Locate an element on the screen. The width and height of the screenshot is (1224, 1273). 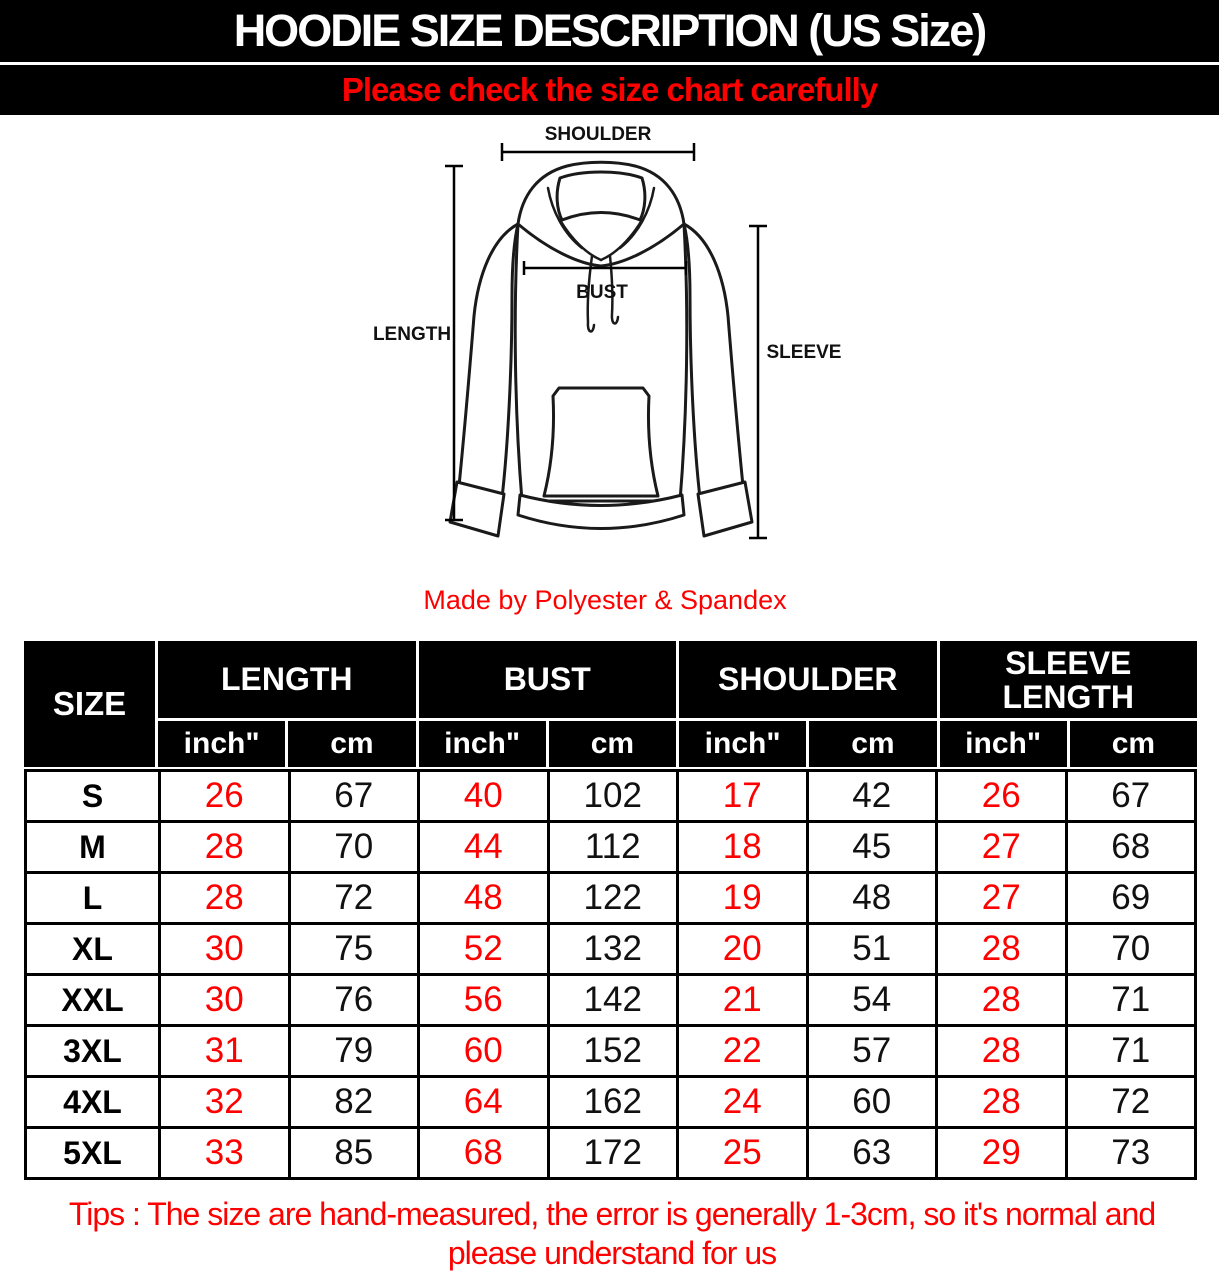
size-cell: 4XL is located at coordinates (92, 1102).